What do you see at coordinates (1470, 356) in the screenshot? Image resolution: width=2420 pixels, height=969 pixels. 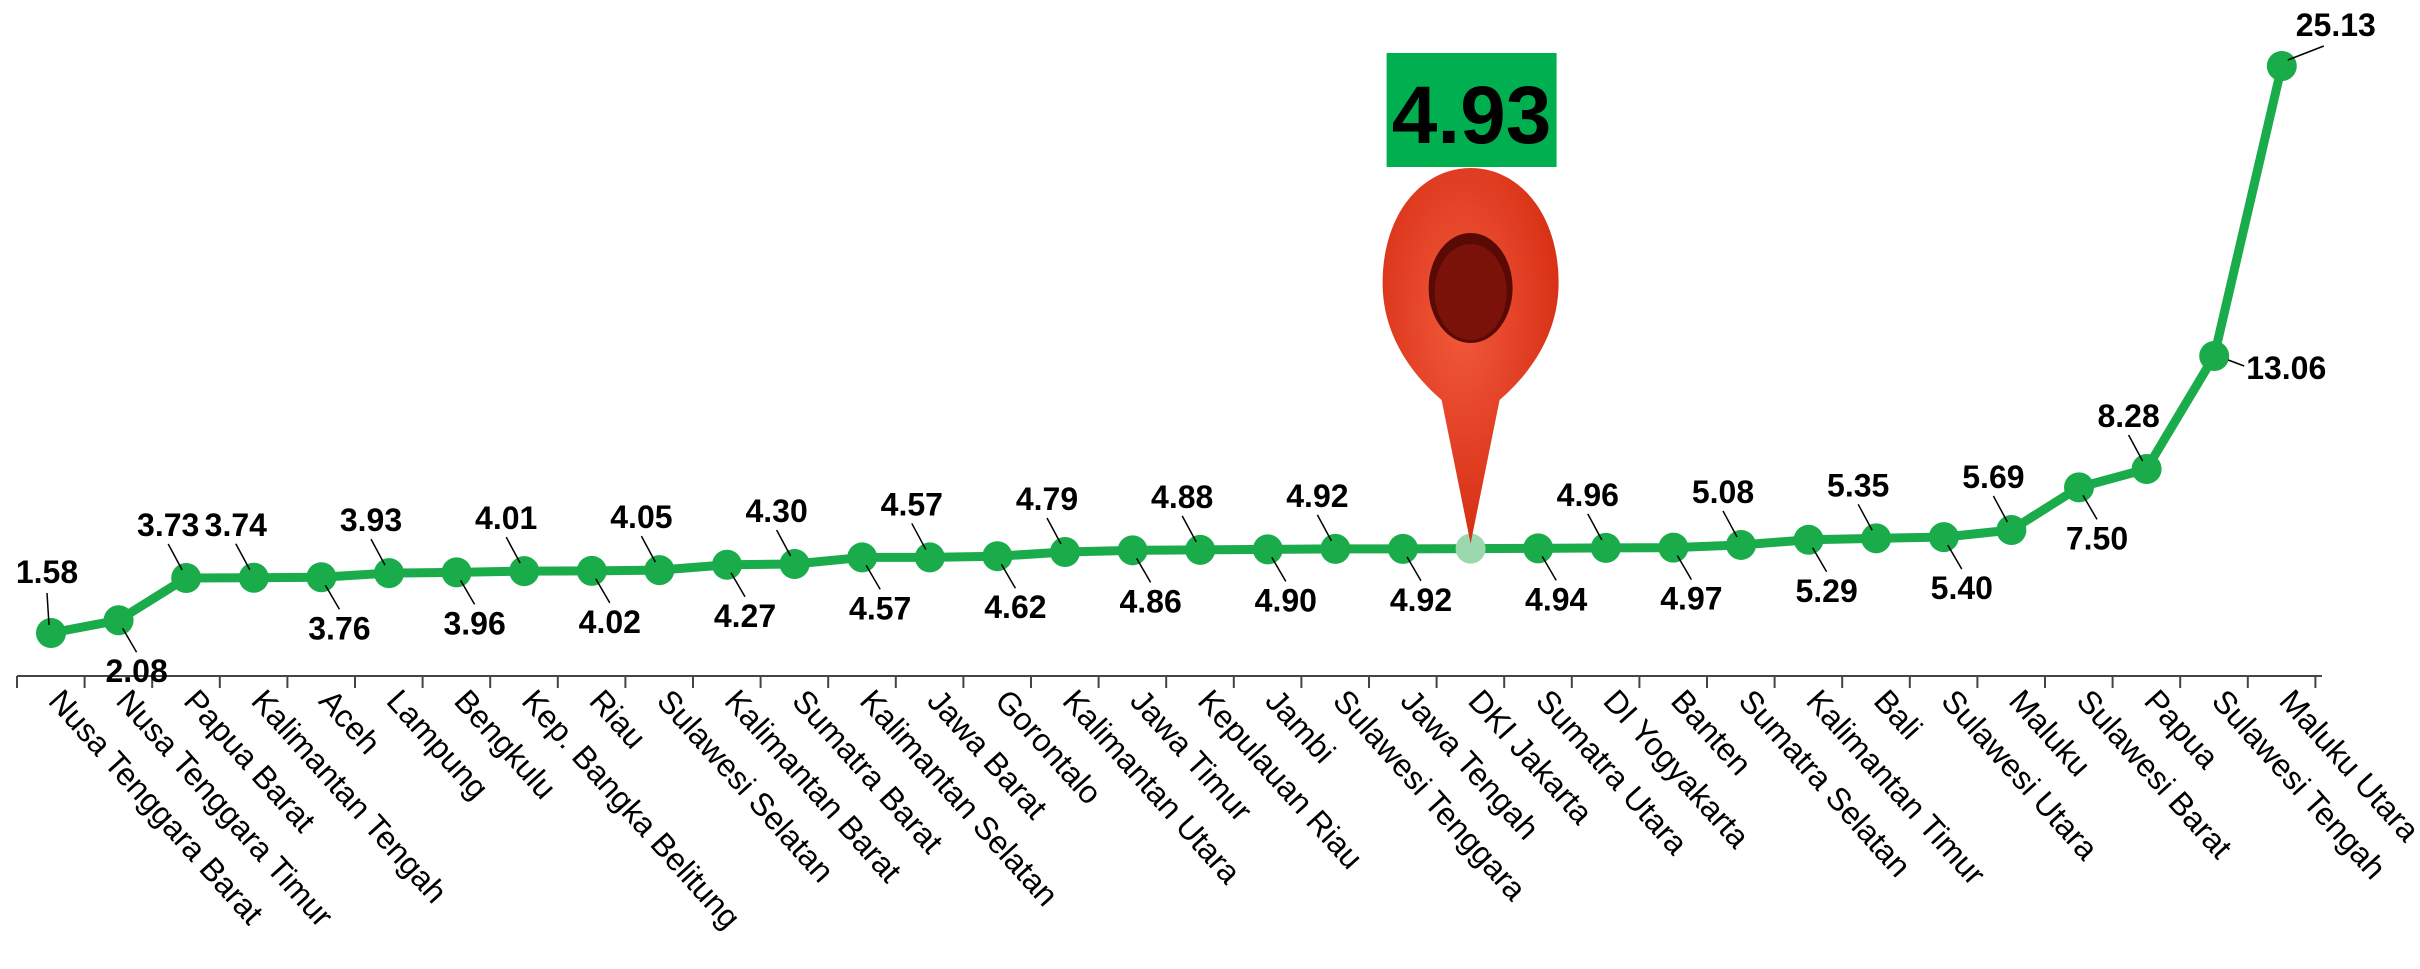 I see `map-pin-icon` at bounding box center [1470, 356].